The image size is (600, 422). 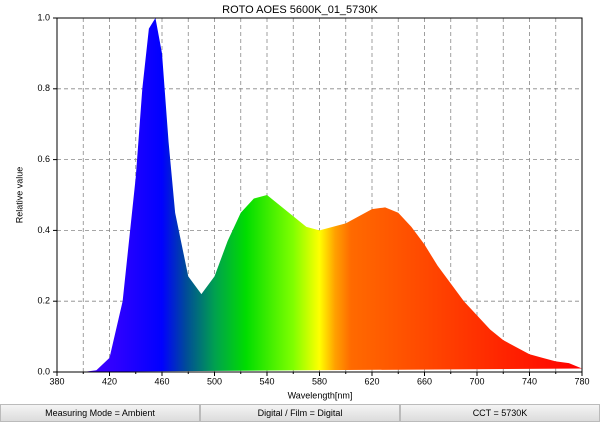 What do you see at coordinates (109, 381) in the screenshot?
I see `x-tick-label: 420` at bounding box center [109, 381].